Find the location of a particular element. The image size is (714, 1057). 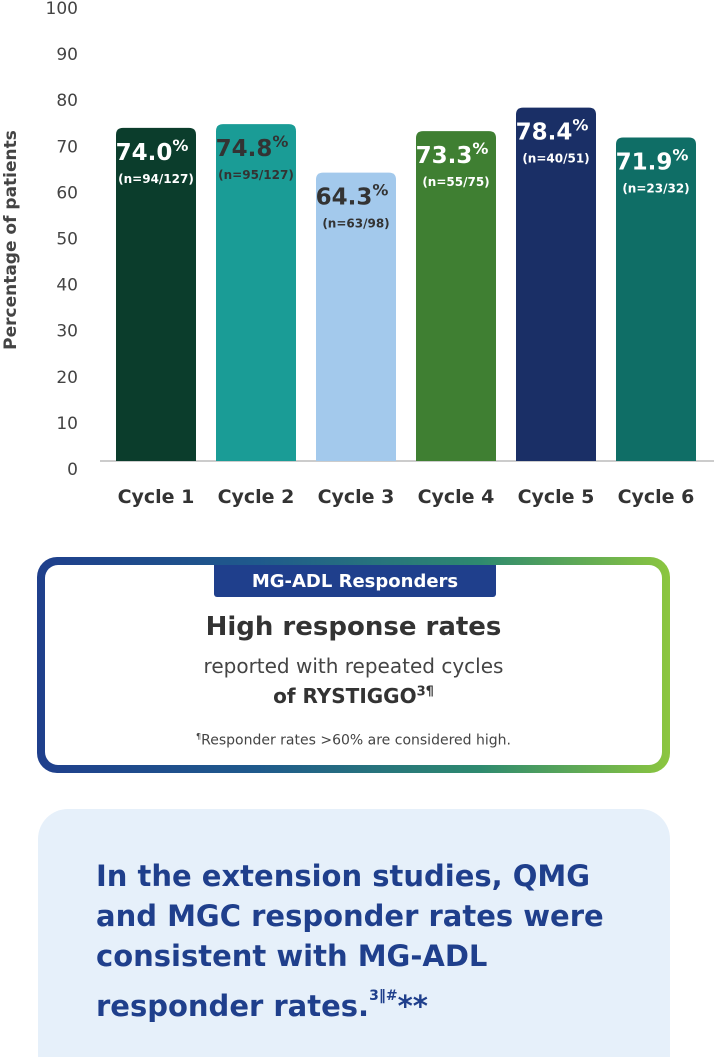

responders-tab: MG-ADL Responders is located at coordinates (355, 581).